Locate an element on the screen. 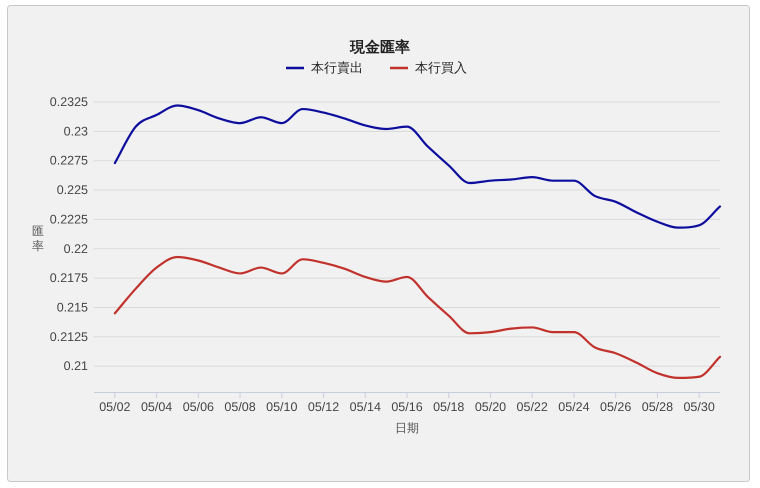  x-tick-label: 05/18 is located at coordinates (448, 407).